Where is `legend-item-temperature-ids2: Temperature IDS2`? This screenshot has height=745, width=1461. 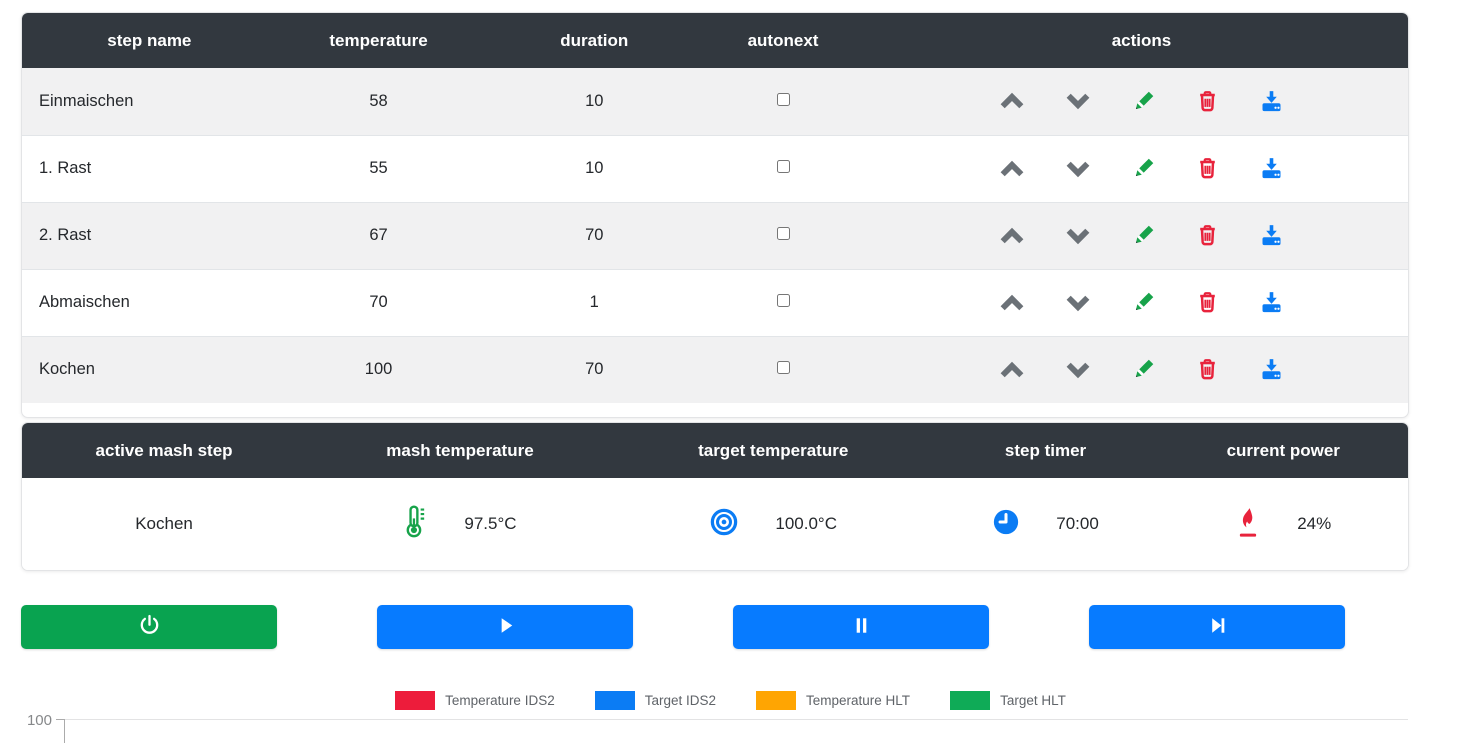
legend-item-temperature-ids2: Temperature IDS2 is located at coordinates (475, 700).